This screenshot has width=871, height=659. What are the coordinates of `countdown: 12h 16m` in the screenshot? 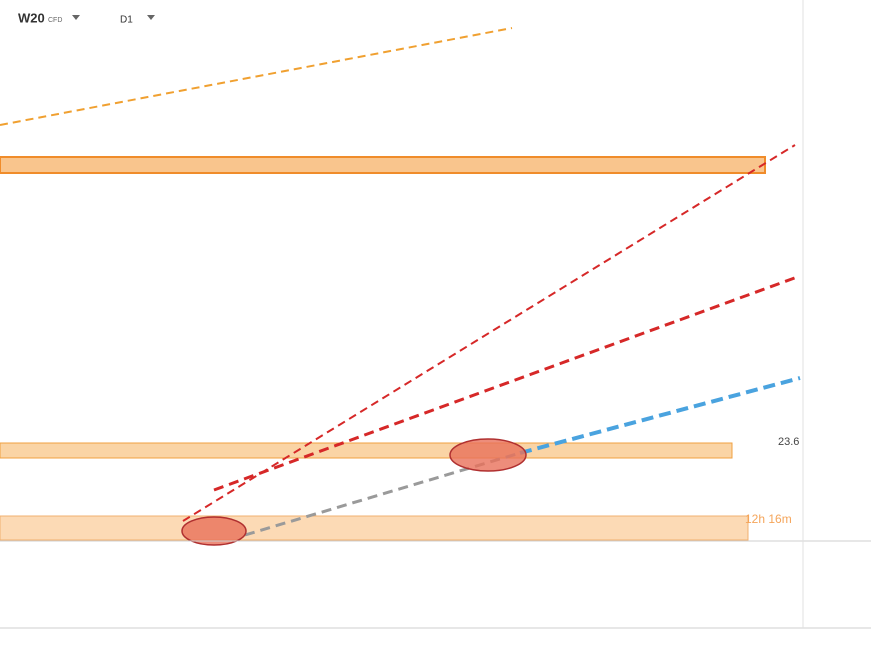 It's located at (768, 519).